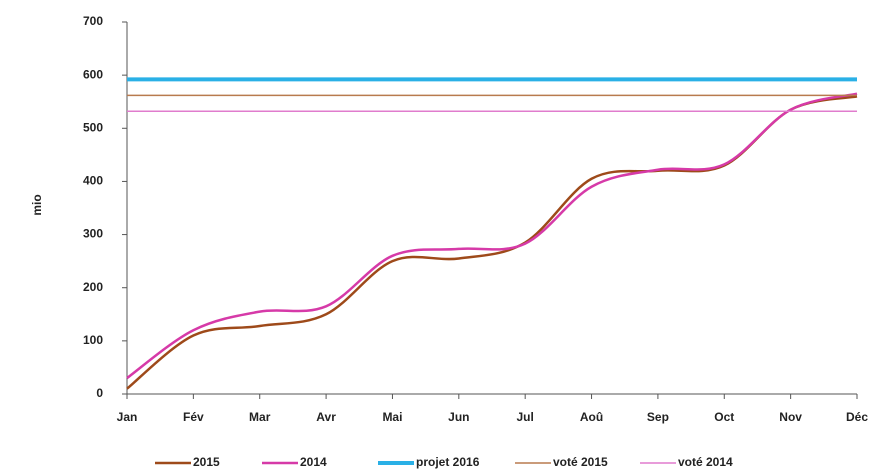  I want to click on legend-label: 2015, so click(206, 462).